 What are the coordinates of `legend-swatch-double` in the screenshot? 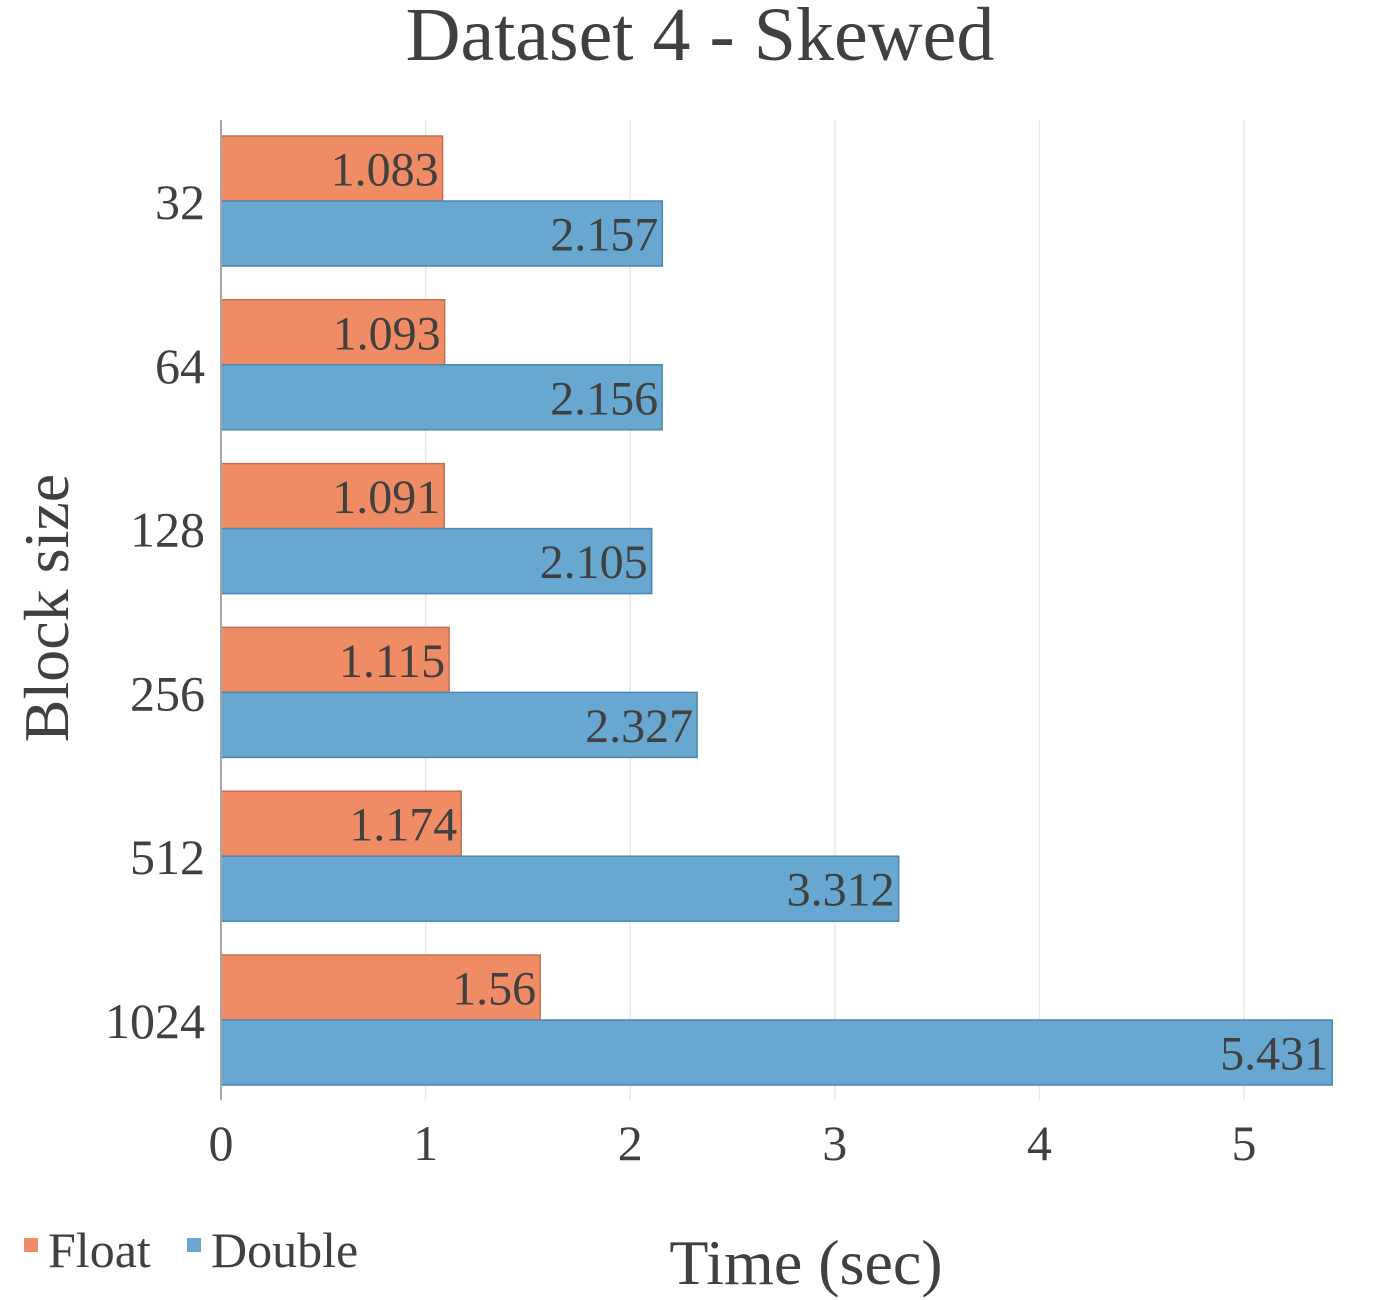 It's located at (194, 1245).